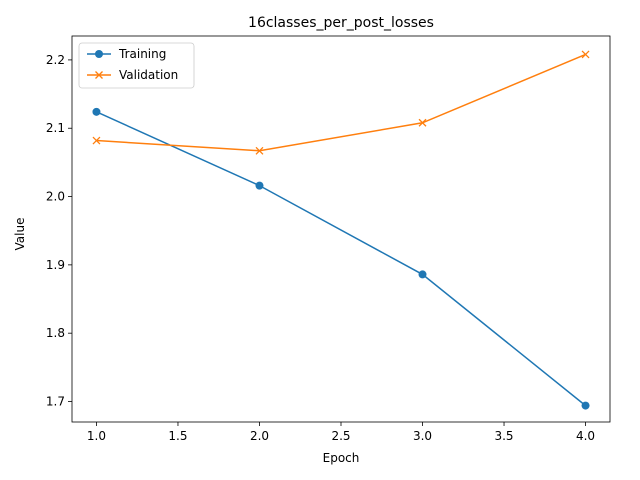  Describe the element at coordinates (503, 436) in the screenshot. I see `x-tick-label: 3.5` at that location.